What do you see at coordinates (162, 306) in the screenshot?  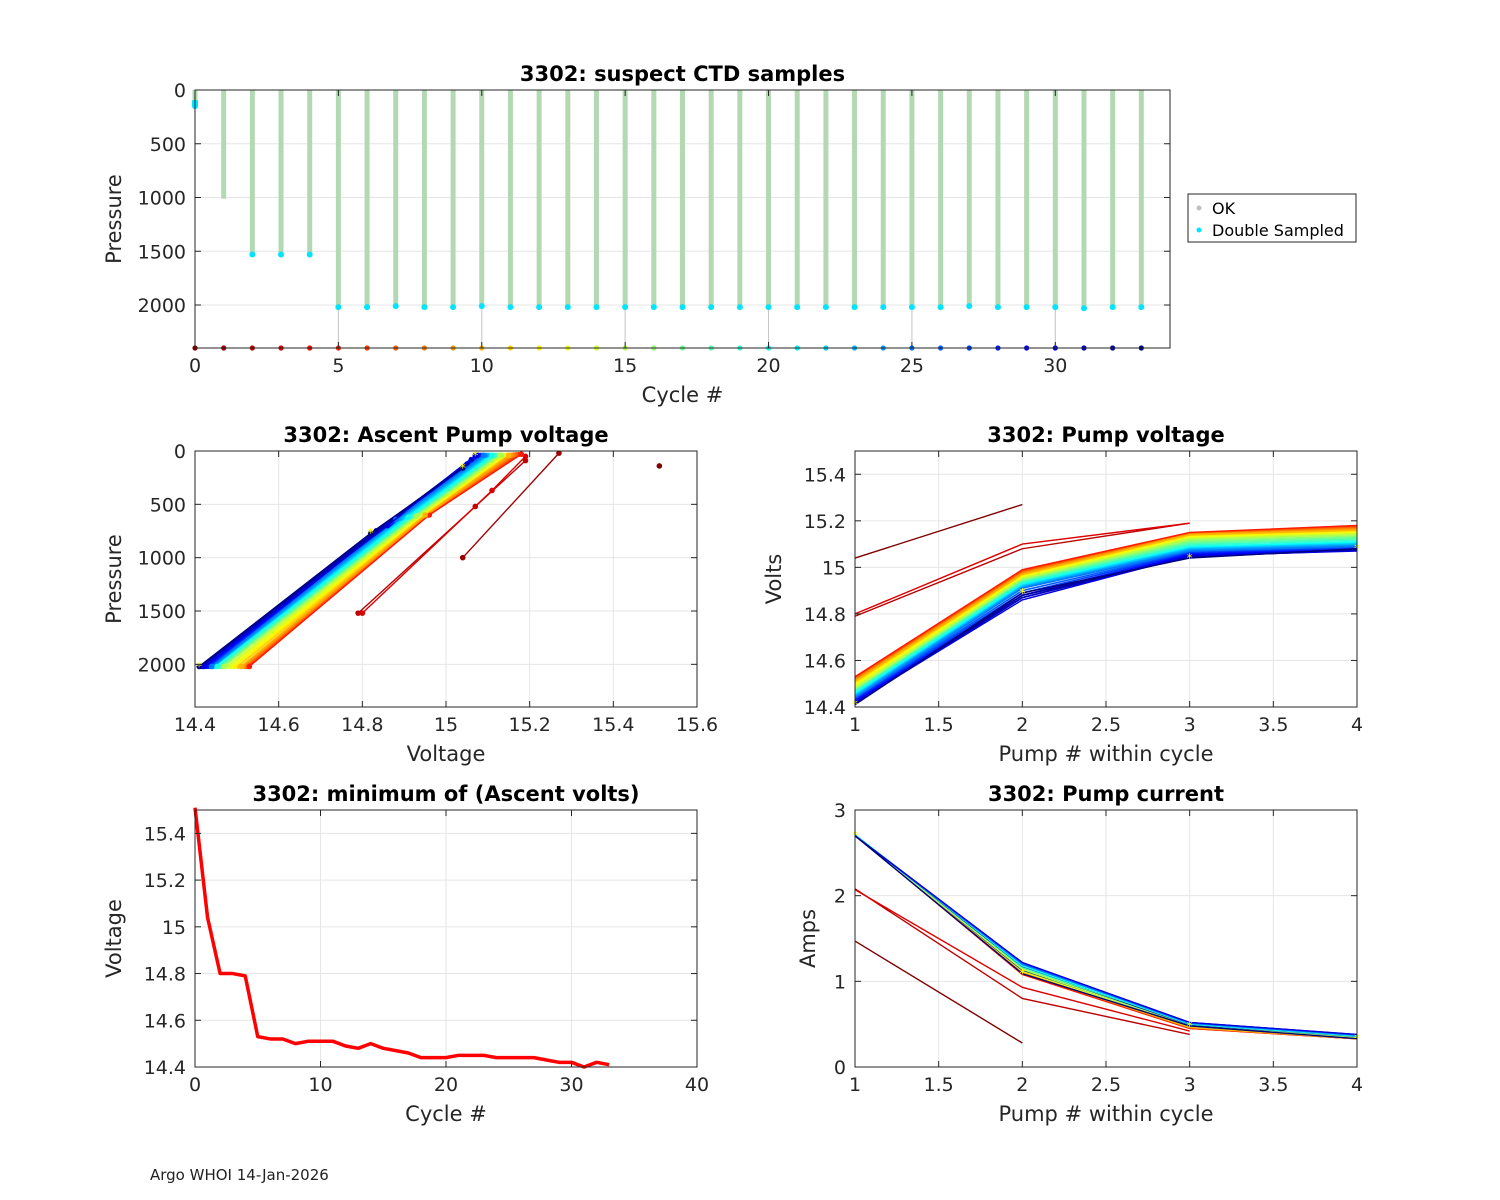 I see `suspect-ytick-label: 2000` at bounding box center [162, 306].